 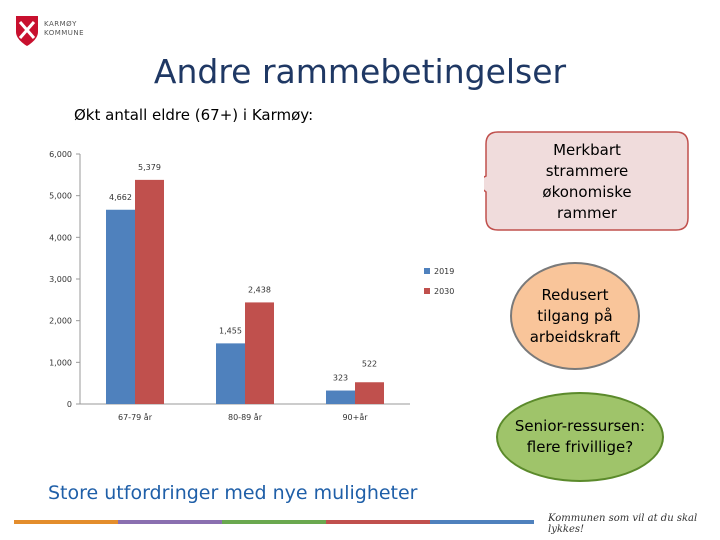 I want to click on callout-workforce-text: Redusert tilgang på arbeidskraft, so click(x=575, y=315).